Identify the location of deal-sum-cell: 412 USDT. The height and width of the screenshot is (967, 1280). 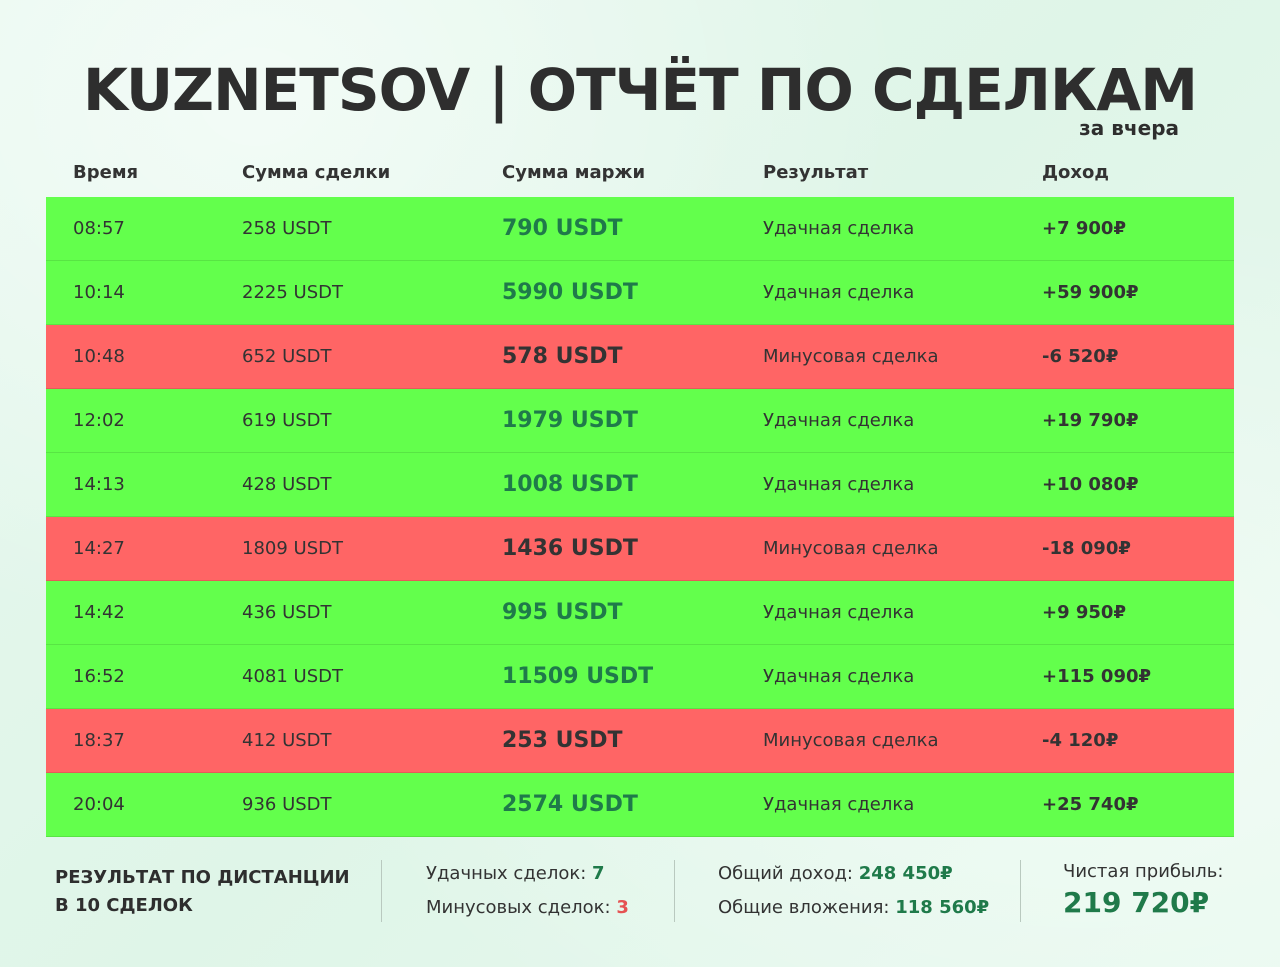
(287, 740).